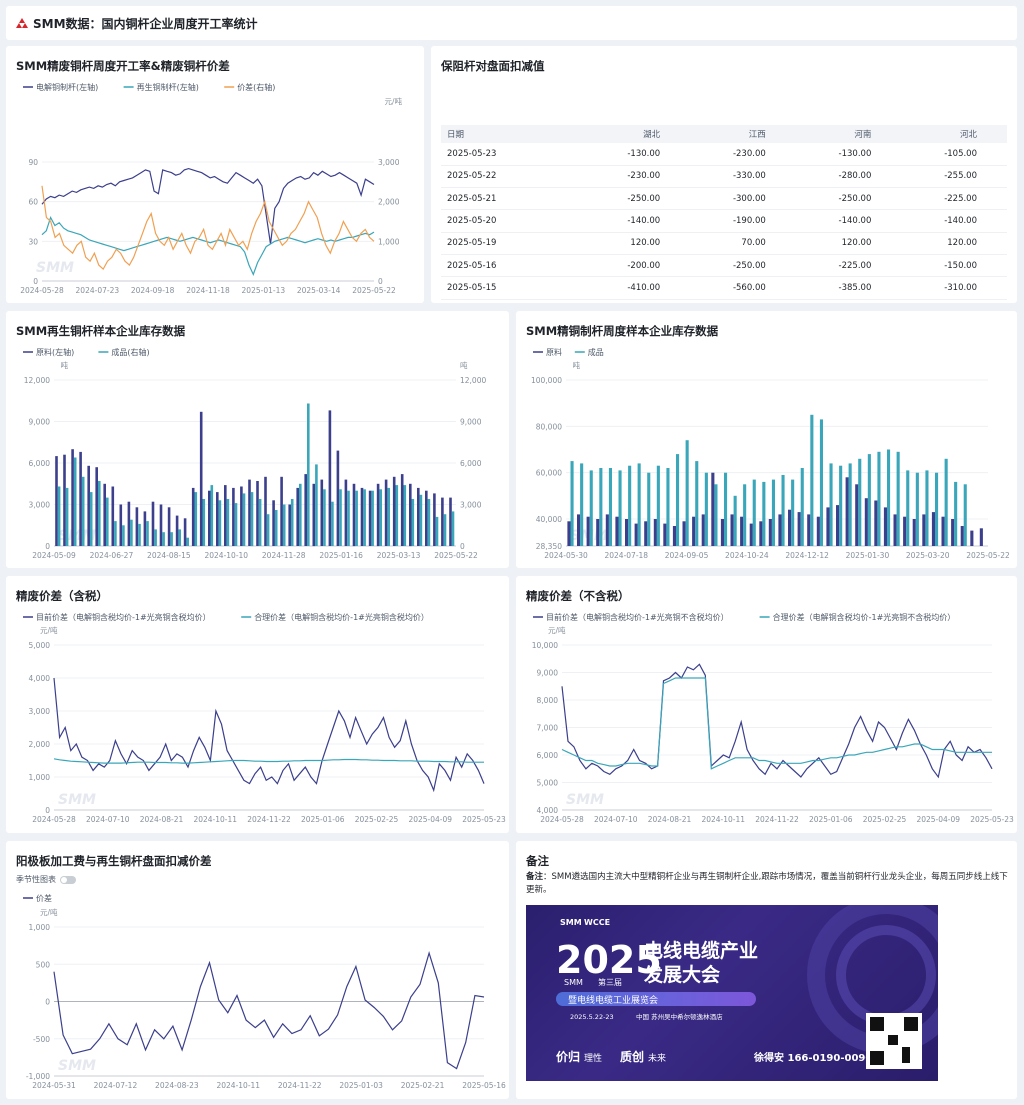 This screenshot has width=1024, height=1105. What do you see at coordinates (33, 162) in the screenshot?
I see `y-tick-label: 90` at bounding box center [33, 162].